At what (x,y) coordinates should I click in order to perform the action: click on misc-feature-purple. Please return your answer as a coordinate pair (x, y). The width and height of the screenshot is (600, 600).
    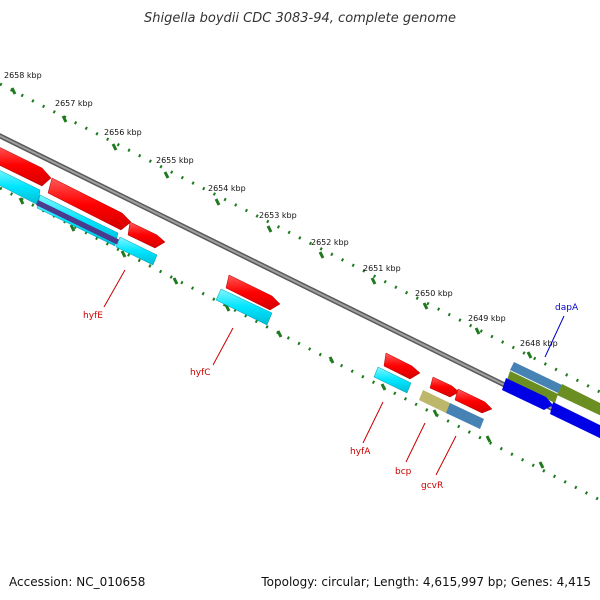
    Looking at the image, I should click on (78, 222).